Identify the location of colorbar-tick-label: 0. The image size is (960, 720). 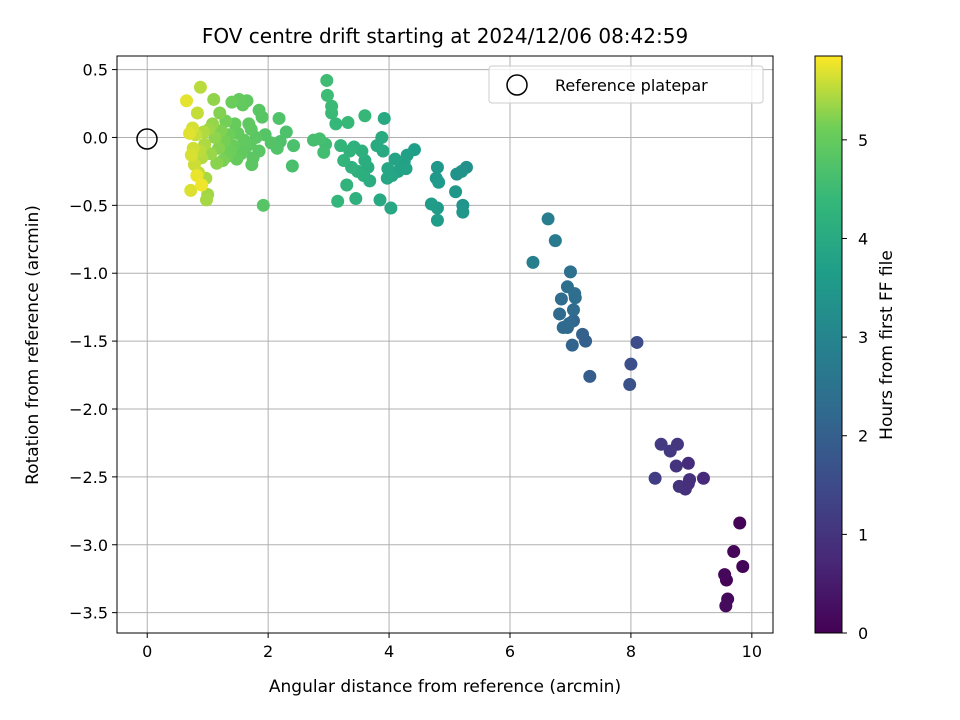
(863, 633).